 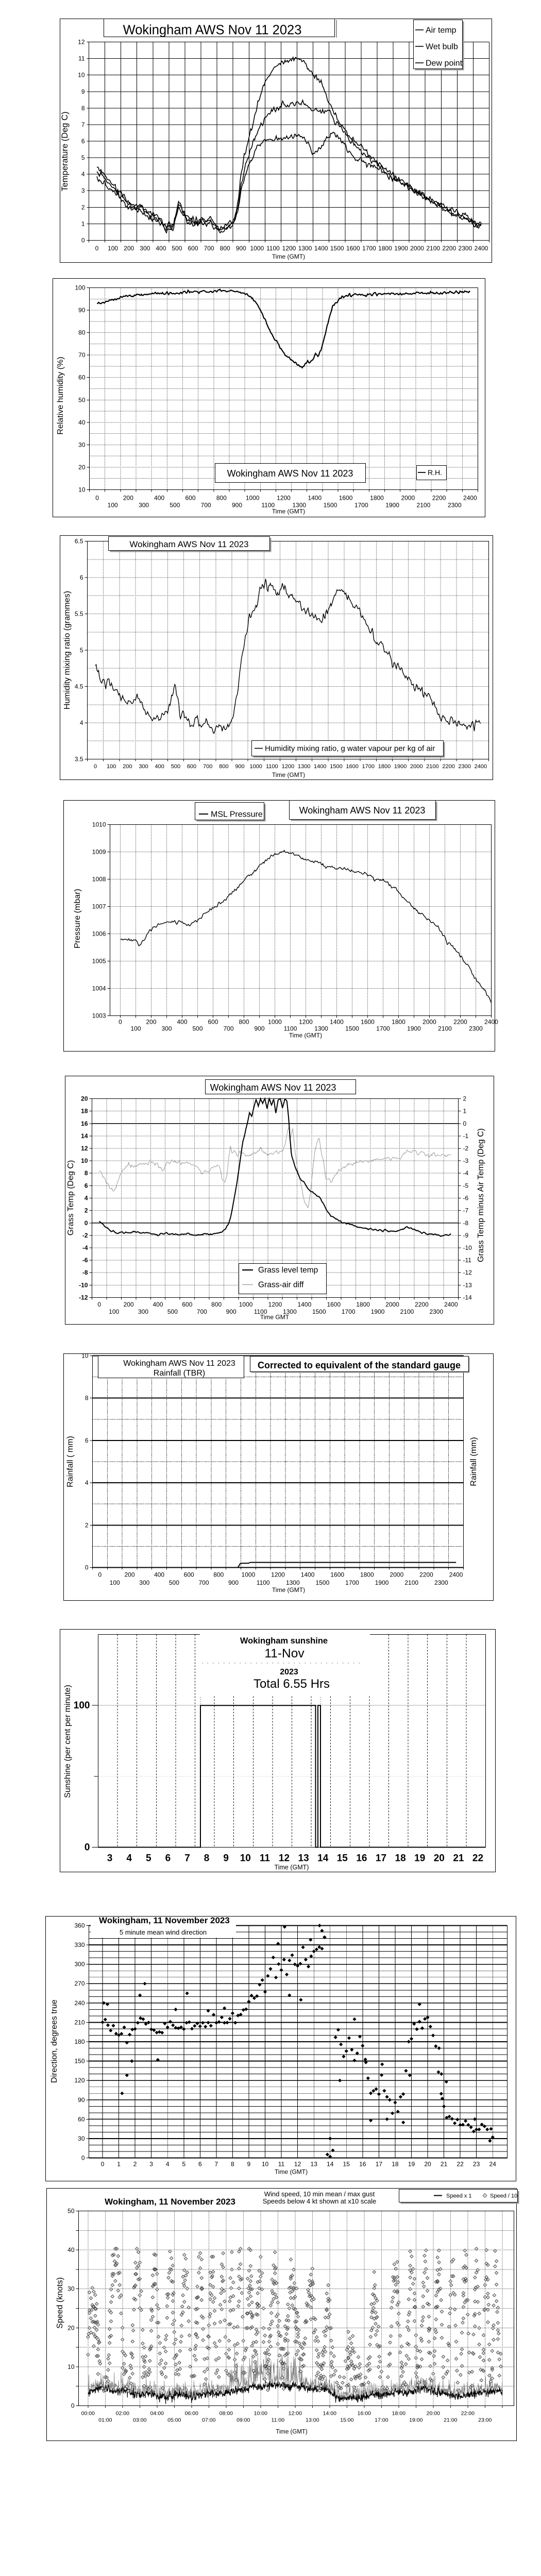 I want to click on svg-text: 06:00, so click(x=191, y=2414).